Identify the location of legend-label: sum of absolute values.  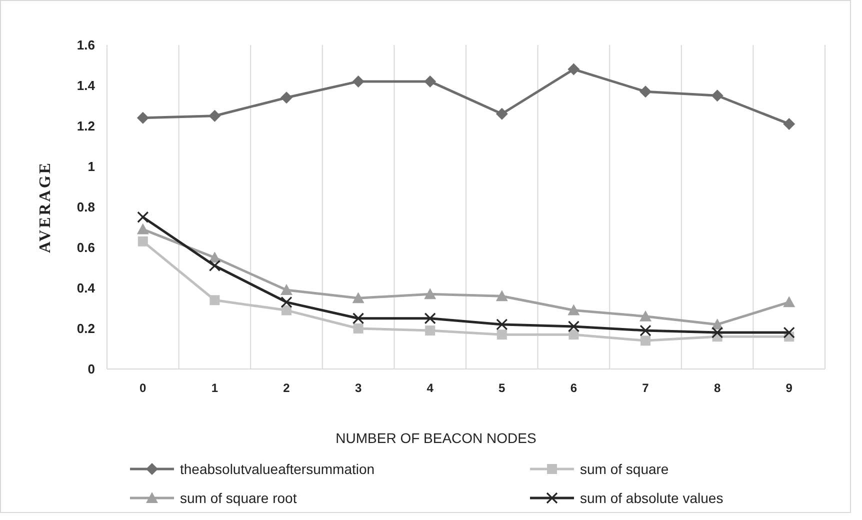
(652, 498).